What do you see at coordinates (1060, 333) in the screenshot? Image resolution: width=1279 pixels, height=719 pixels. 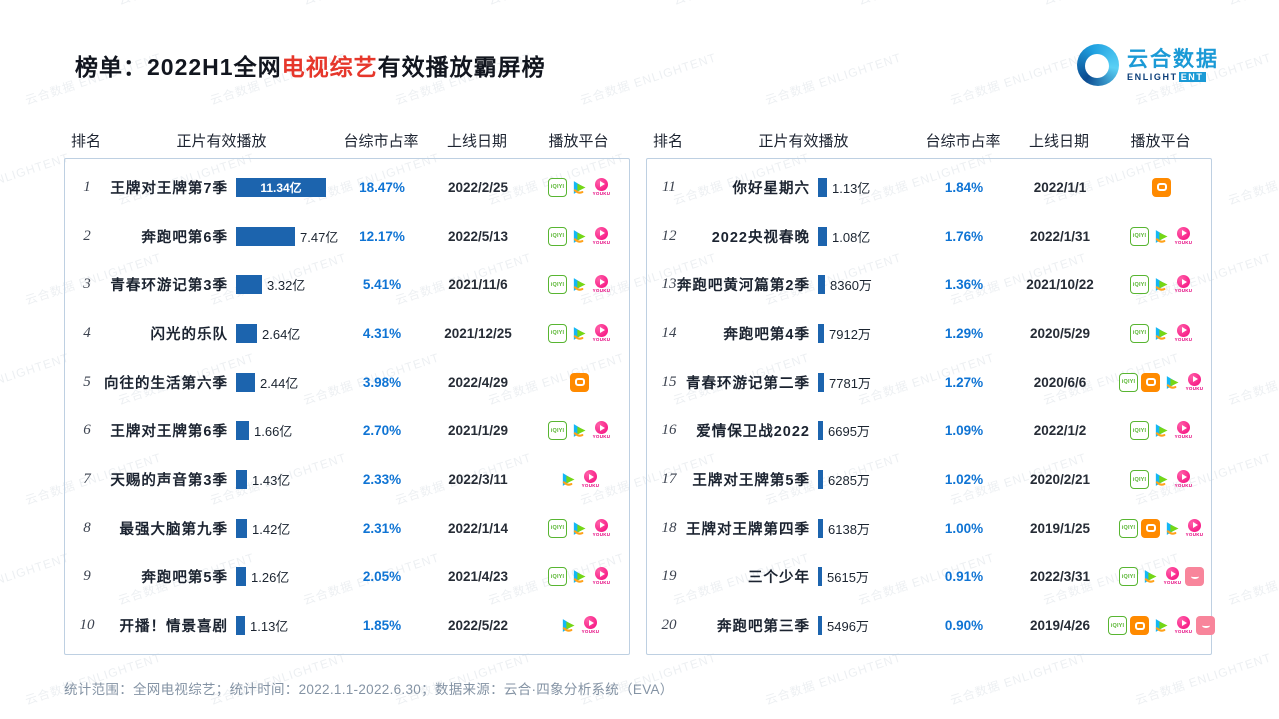 I see `launch-date: 2020/5/29` at bounding box center [1060, 333].